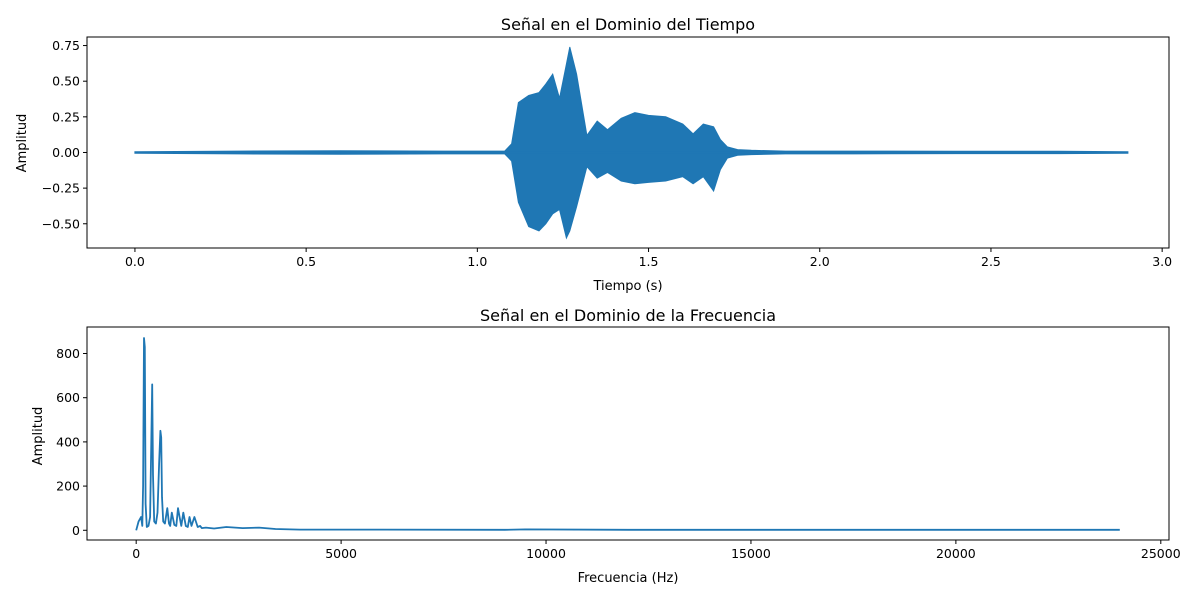  I want to click on frequency-x-tick-label: 10000, so click(546, 553).